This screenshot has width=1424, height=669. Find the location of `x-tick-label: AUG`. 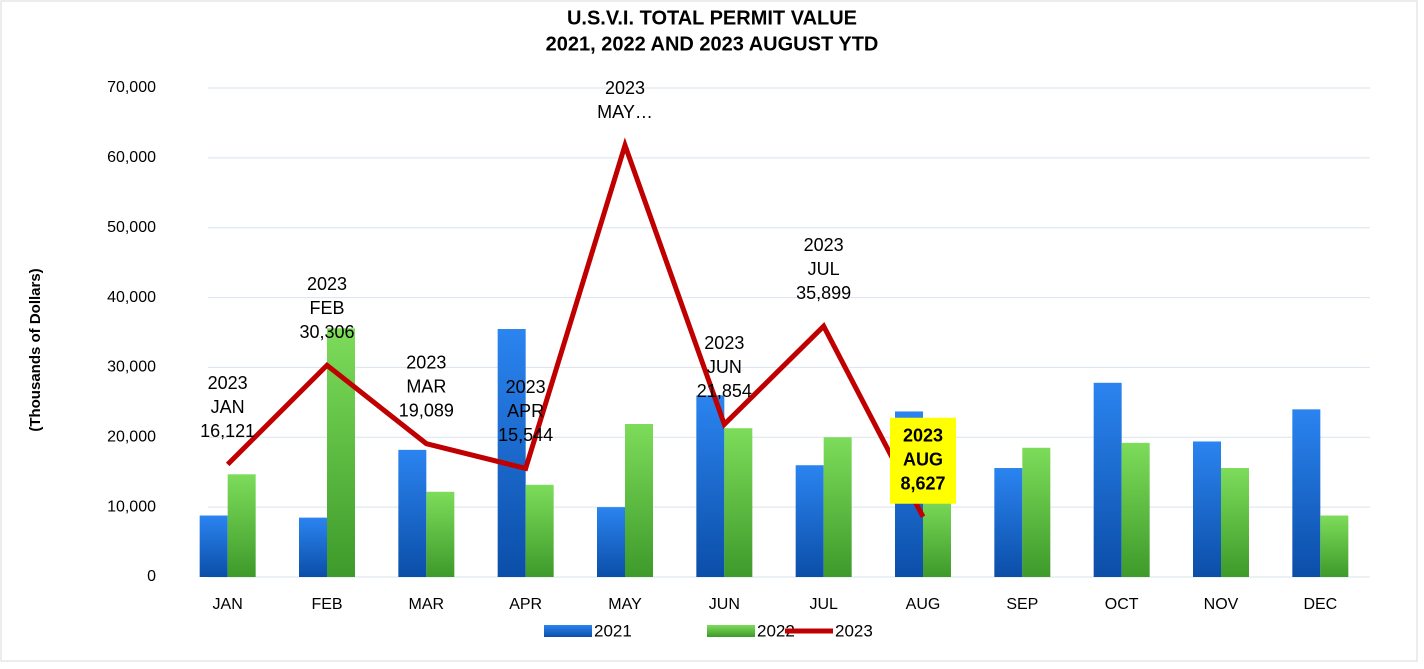

x-tick-label: AUG is located at coordinates (923, 604).